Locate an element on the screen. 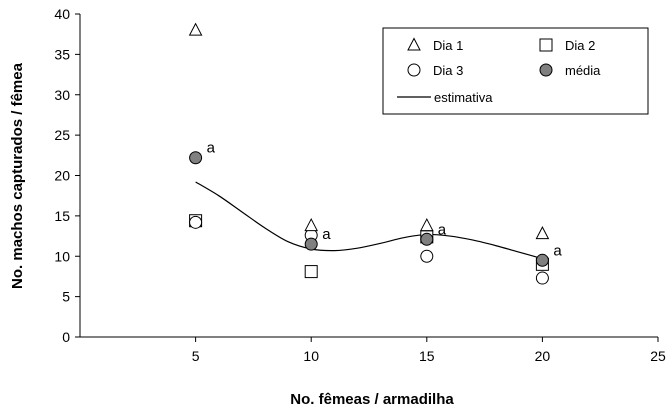 This screenshot has width=669, height=411. legend-label-estimativa: estimativa is located at coordinates (463, 97).